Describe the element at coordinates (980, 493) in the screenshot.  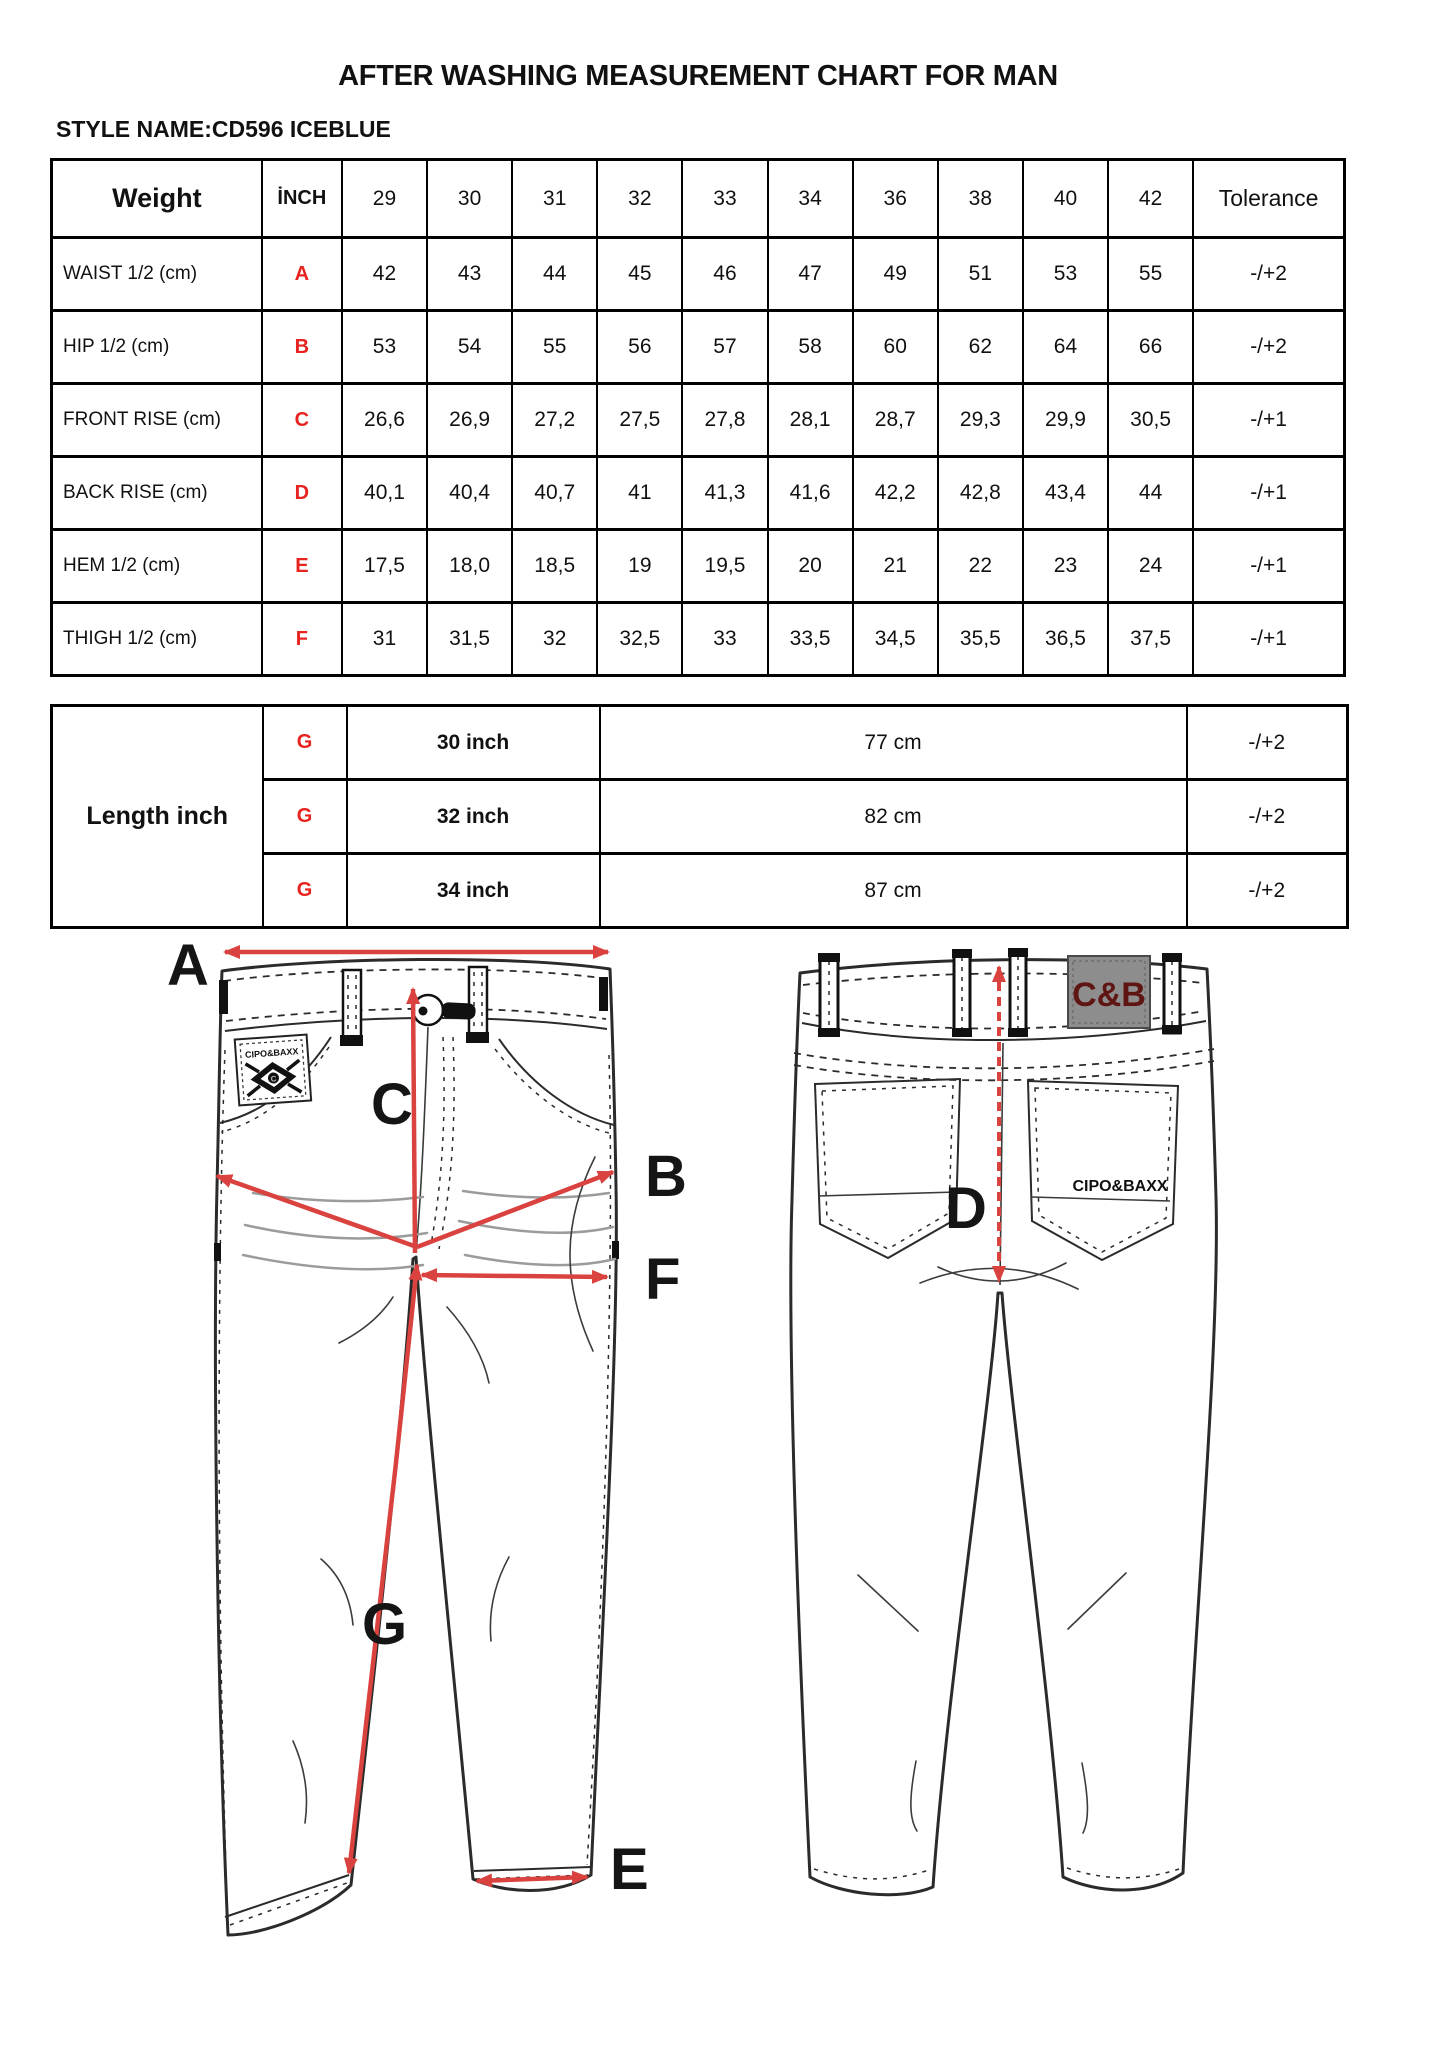
I see `measure-value: 42,8` at that location.